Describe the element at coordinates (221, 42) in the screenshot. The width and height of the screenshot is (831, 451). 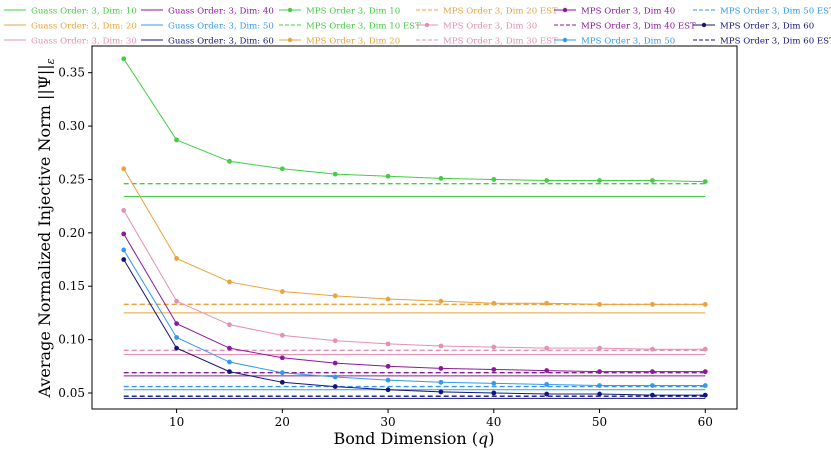
I see `legend-label: Guass Order: 3, Dim: 60` at that location.